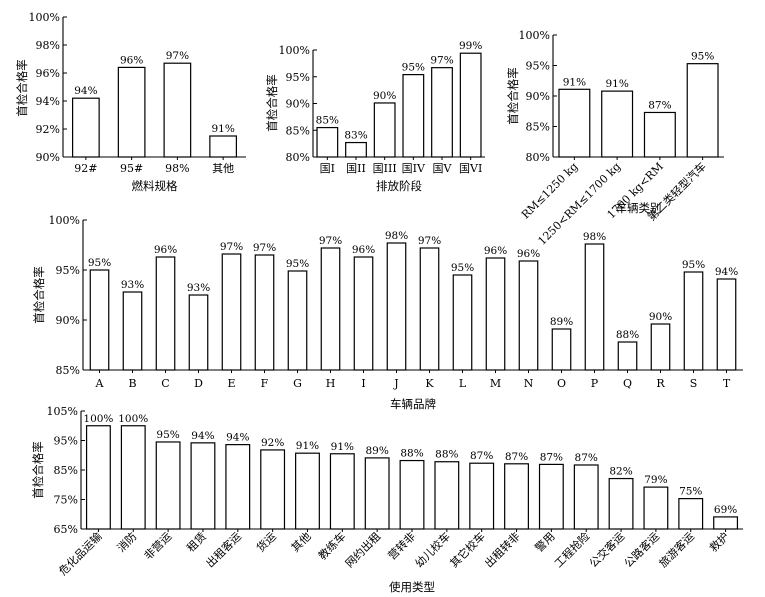 This screenshot has height=597, width=765. I want to click on x-tick-label: 幼儿校车, so click(432, 549).